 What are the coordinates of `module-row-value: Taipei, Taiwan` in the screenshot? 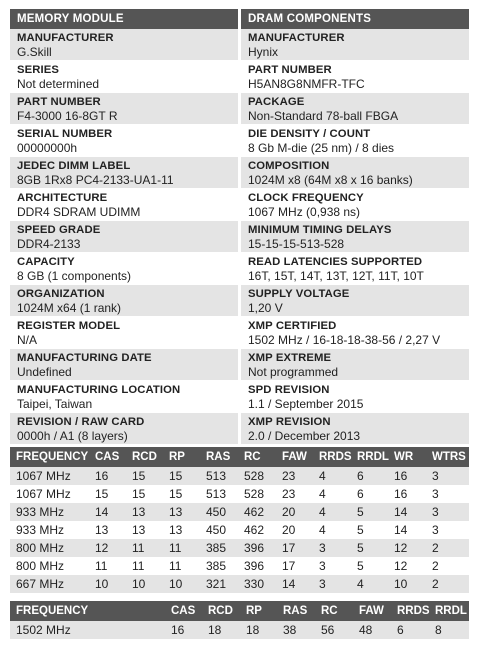 It's located at (55, 404).